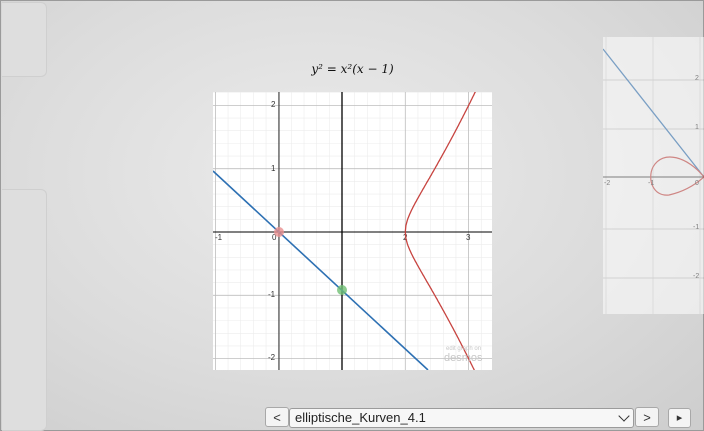  I want to click on y-tick-label: -2, so click(272, 357).